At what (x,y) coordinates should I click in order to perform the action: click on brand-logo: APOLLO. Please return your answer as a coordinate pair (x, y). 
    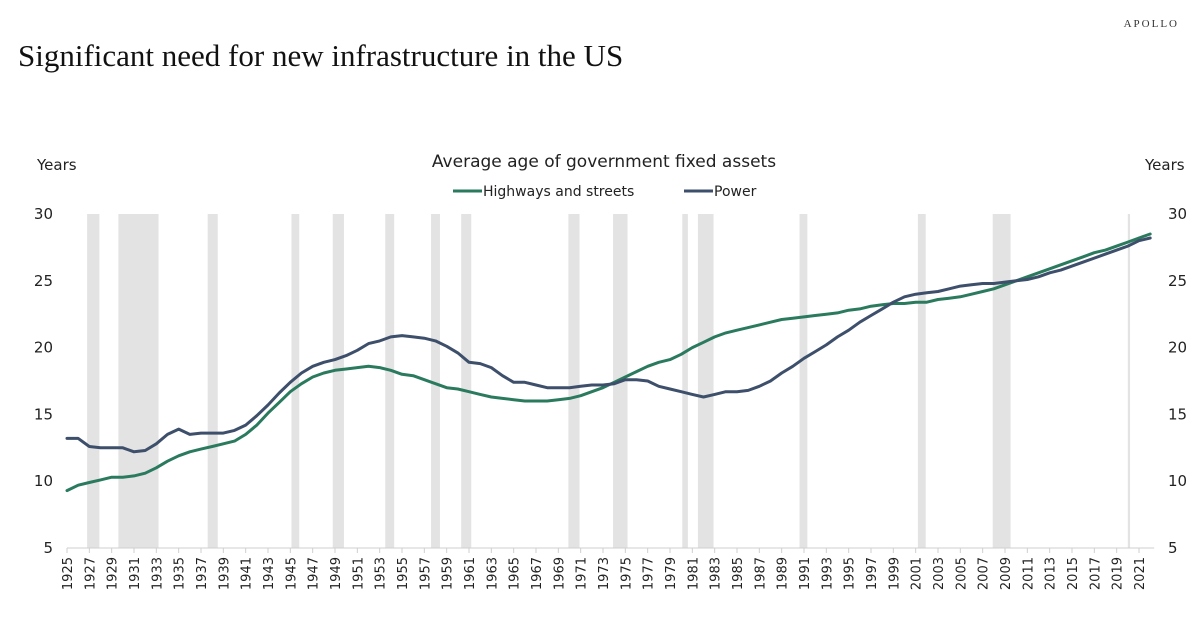
    Looking at the image, I should click on (1151, 24).